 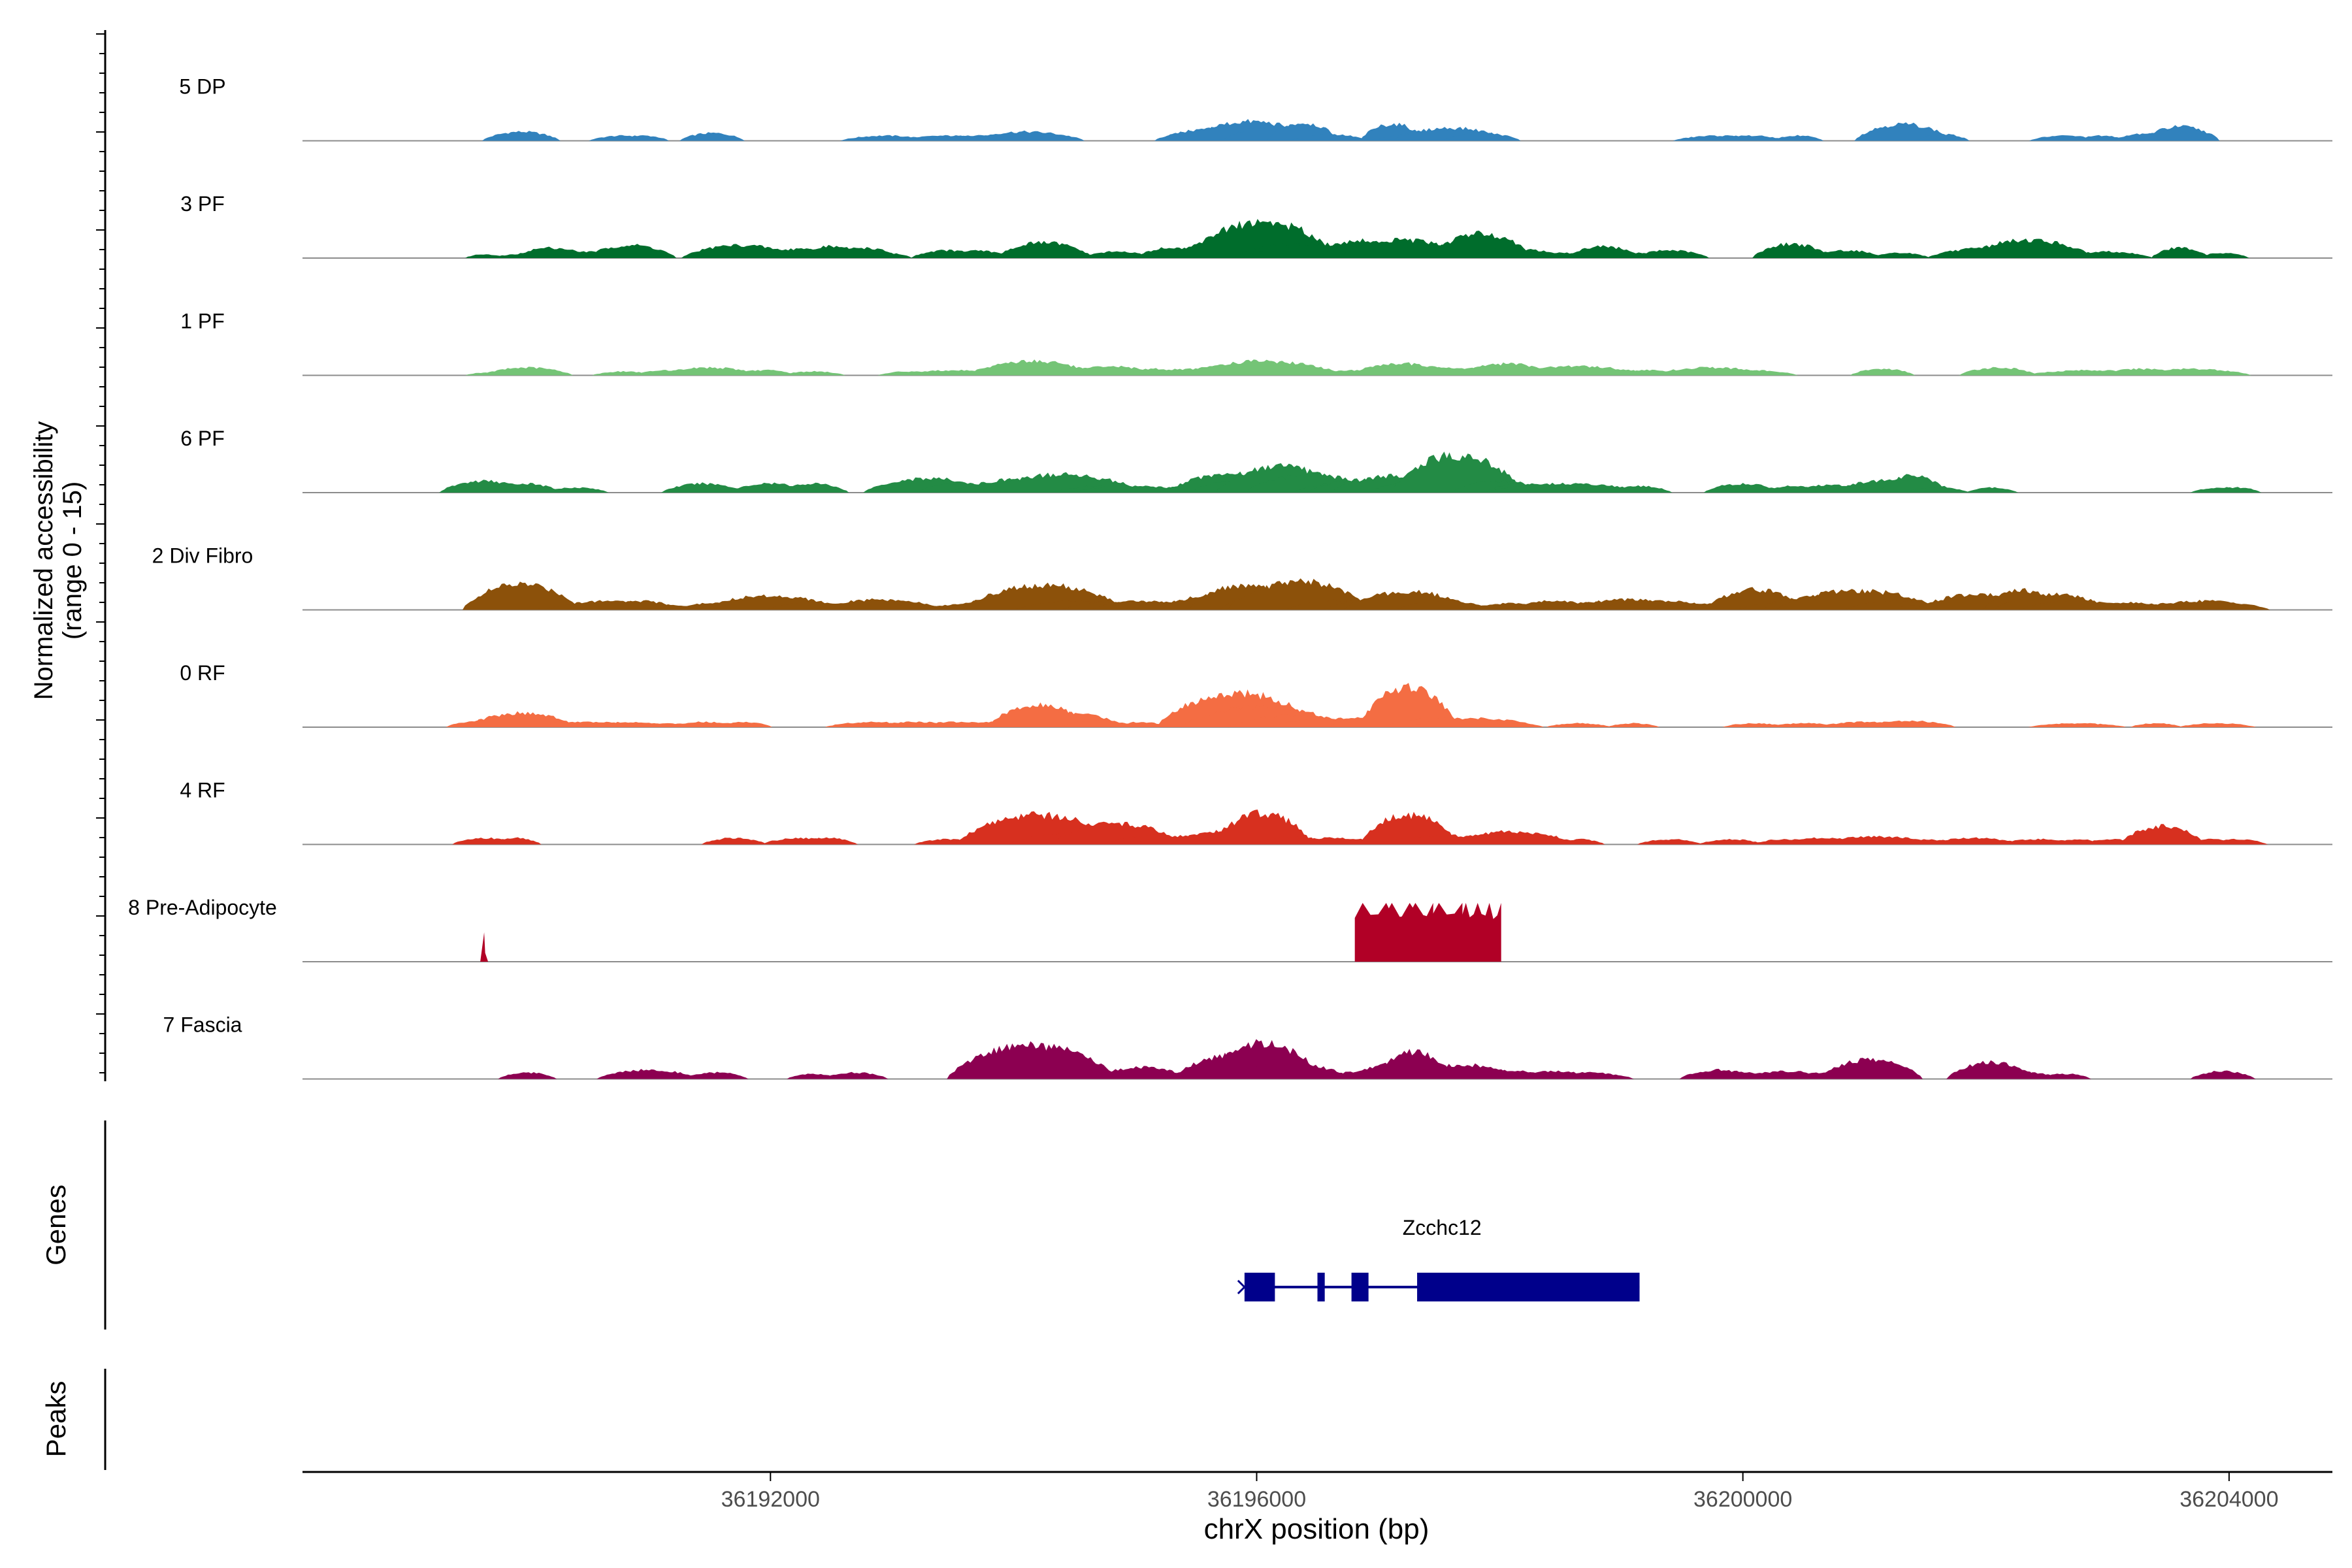 I want to click on track-label: 6 PF, so click(x=202, y=438).